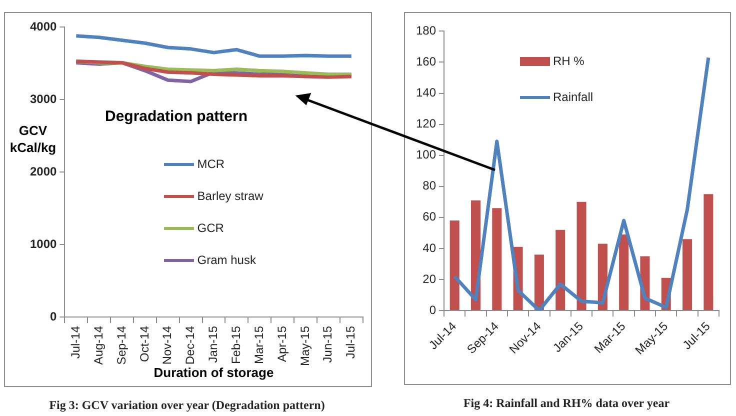 The width and height of the screenshot is (736, 416). What do you see at coordinates (33, 140) in the screenshot?
I see `y-axis-title: GCV kCal/kg` at bounding box center [33, 140].